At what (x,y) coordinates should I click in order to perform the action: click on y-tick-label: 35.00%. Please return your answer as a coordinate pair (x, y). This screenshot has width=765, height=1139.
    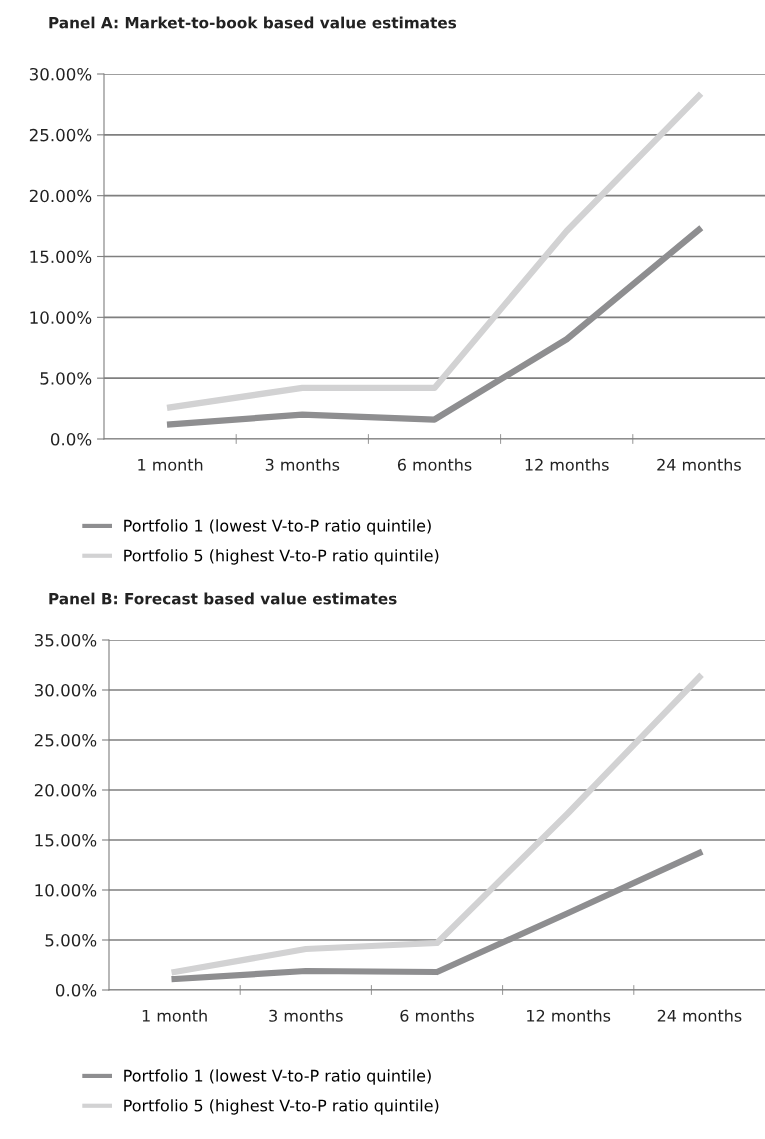
    Looking at the image, I should click on (65, 640).